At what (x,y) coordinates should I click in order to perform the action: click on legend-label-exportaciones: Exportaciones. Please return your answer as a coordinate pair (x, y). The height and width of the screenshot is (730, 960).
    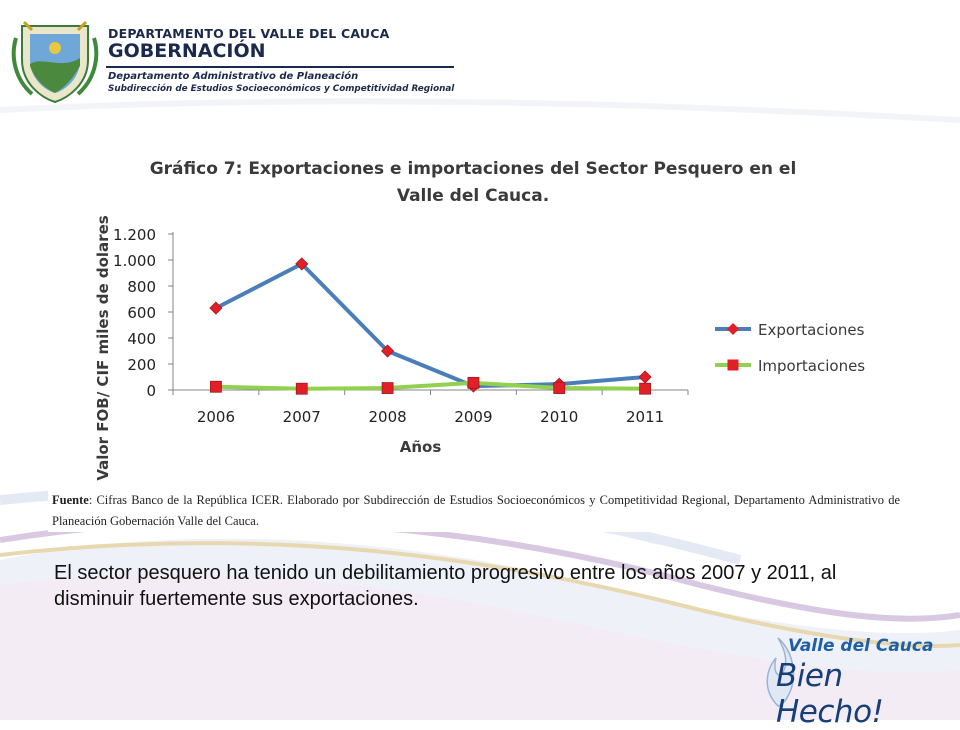
    Looking at the image, I should click on (811, 330).